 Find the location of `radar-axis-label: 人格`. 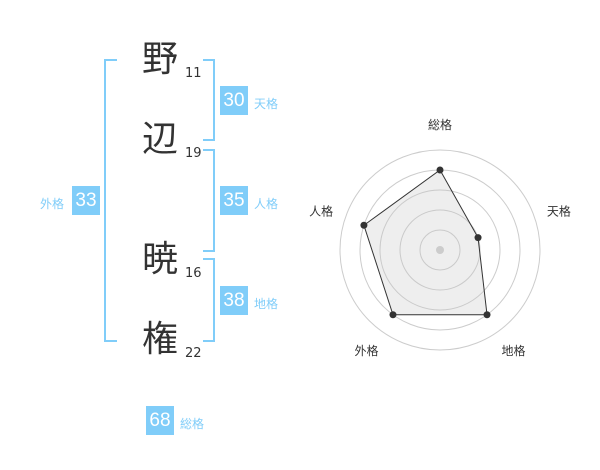

radar-axis-label: 人格 is located at coordinates (321, 210).